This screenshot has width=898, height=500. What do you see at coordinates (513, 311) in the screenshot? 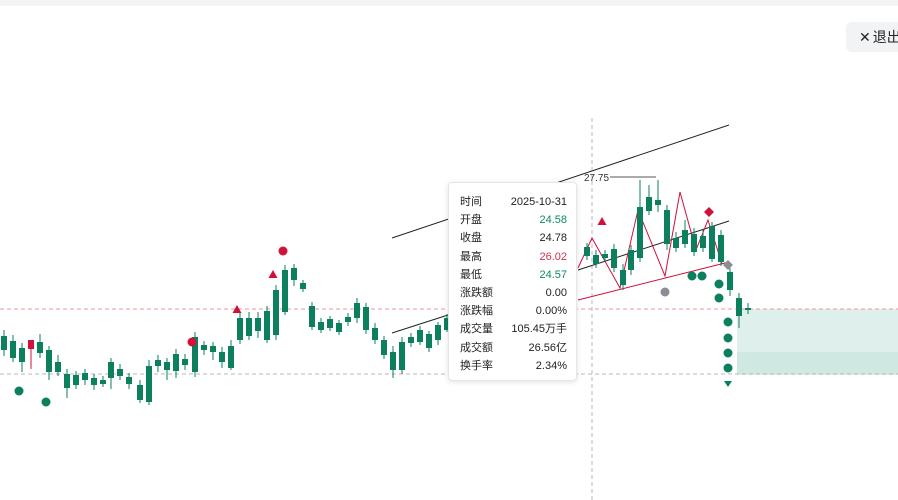
I see `tooltip-row: 涨跌幅 0.00%` at bounding box center [513, 311].